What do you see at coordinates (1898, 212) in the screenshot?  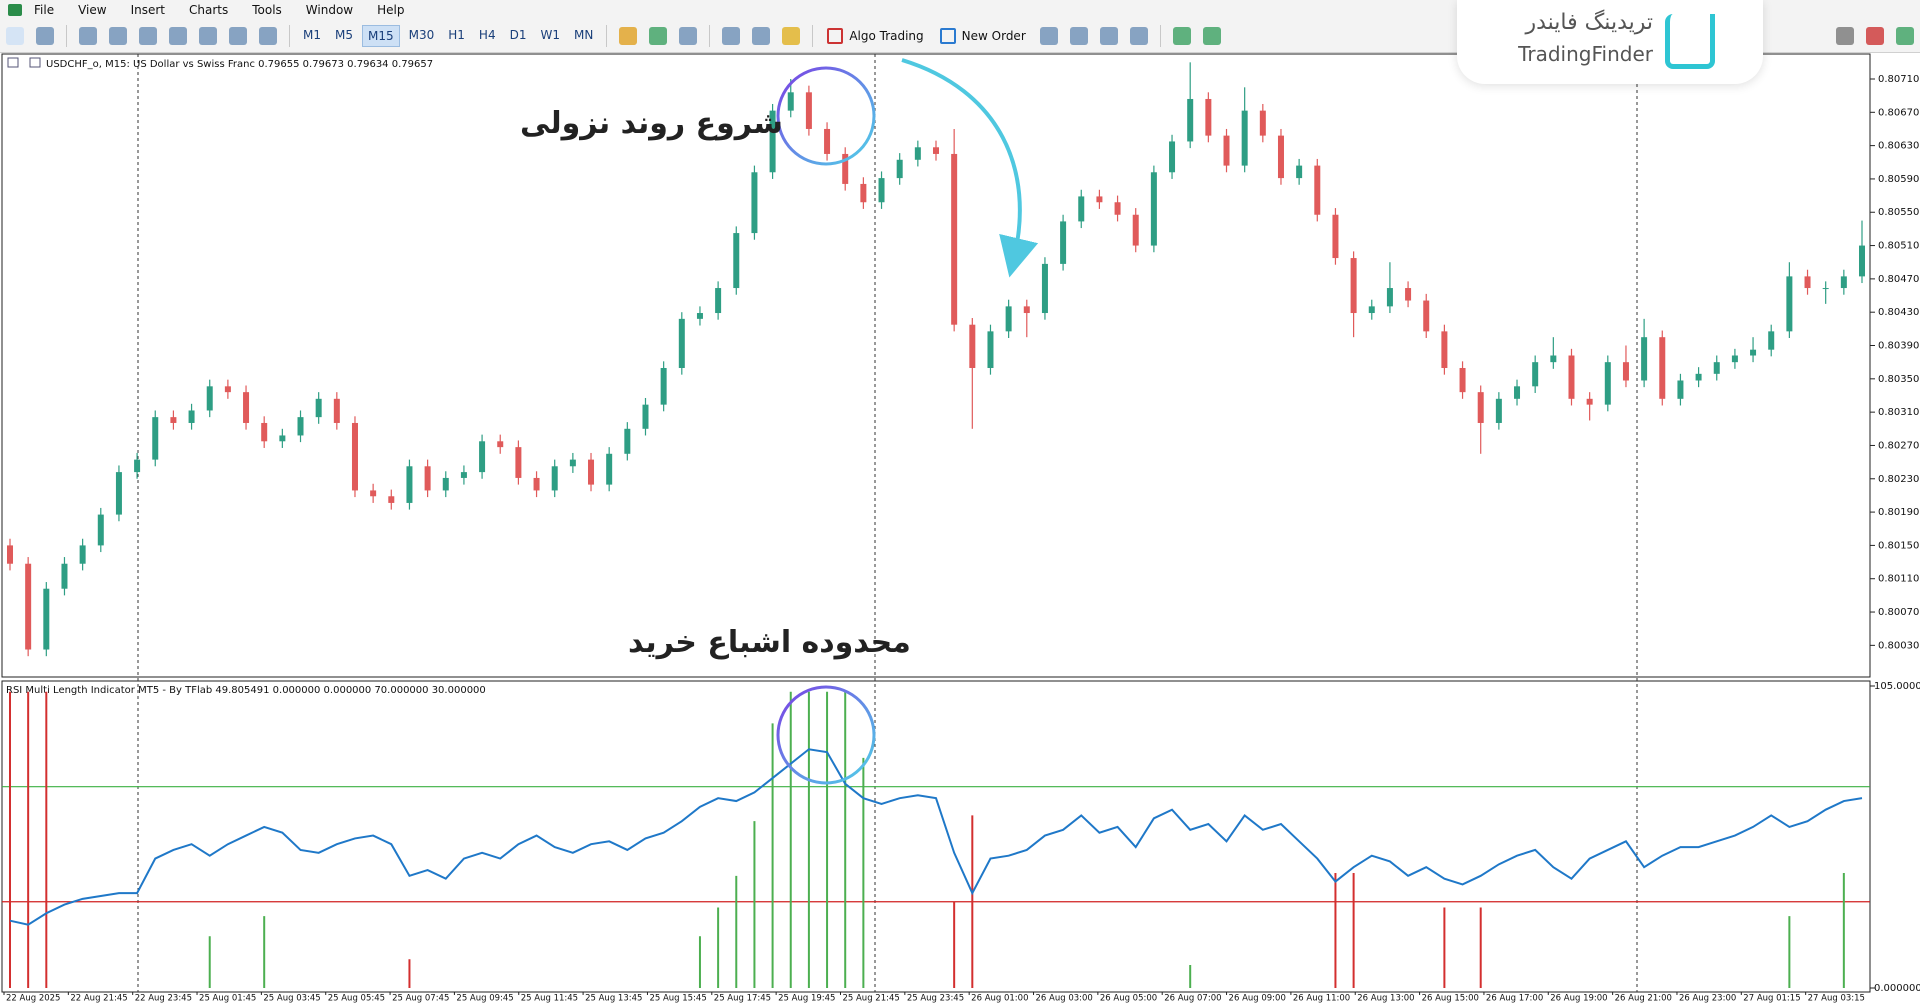 I see `y-tick-label: 0.80550` at bounding box center [1898, 212].